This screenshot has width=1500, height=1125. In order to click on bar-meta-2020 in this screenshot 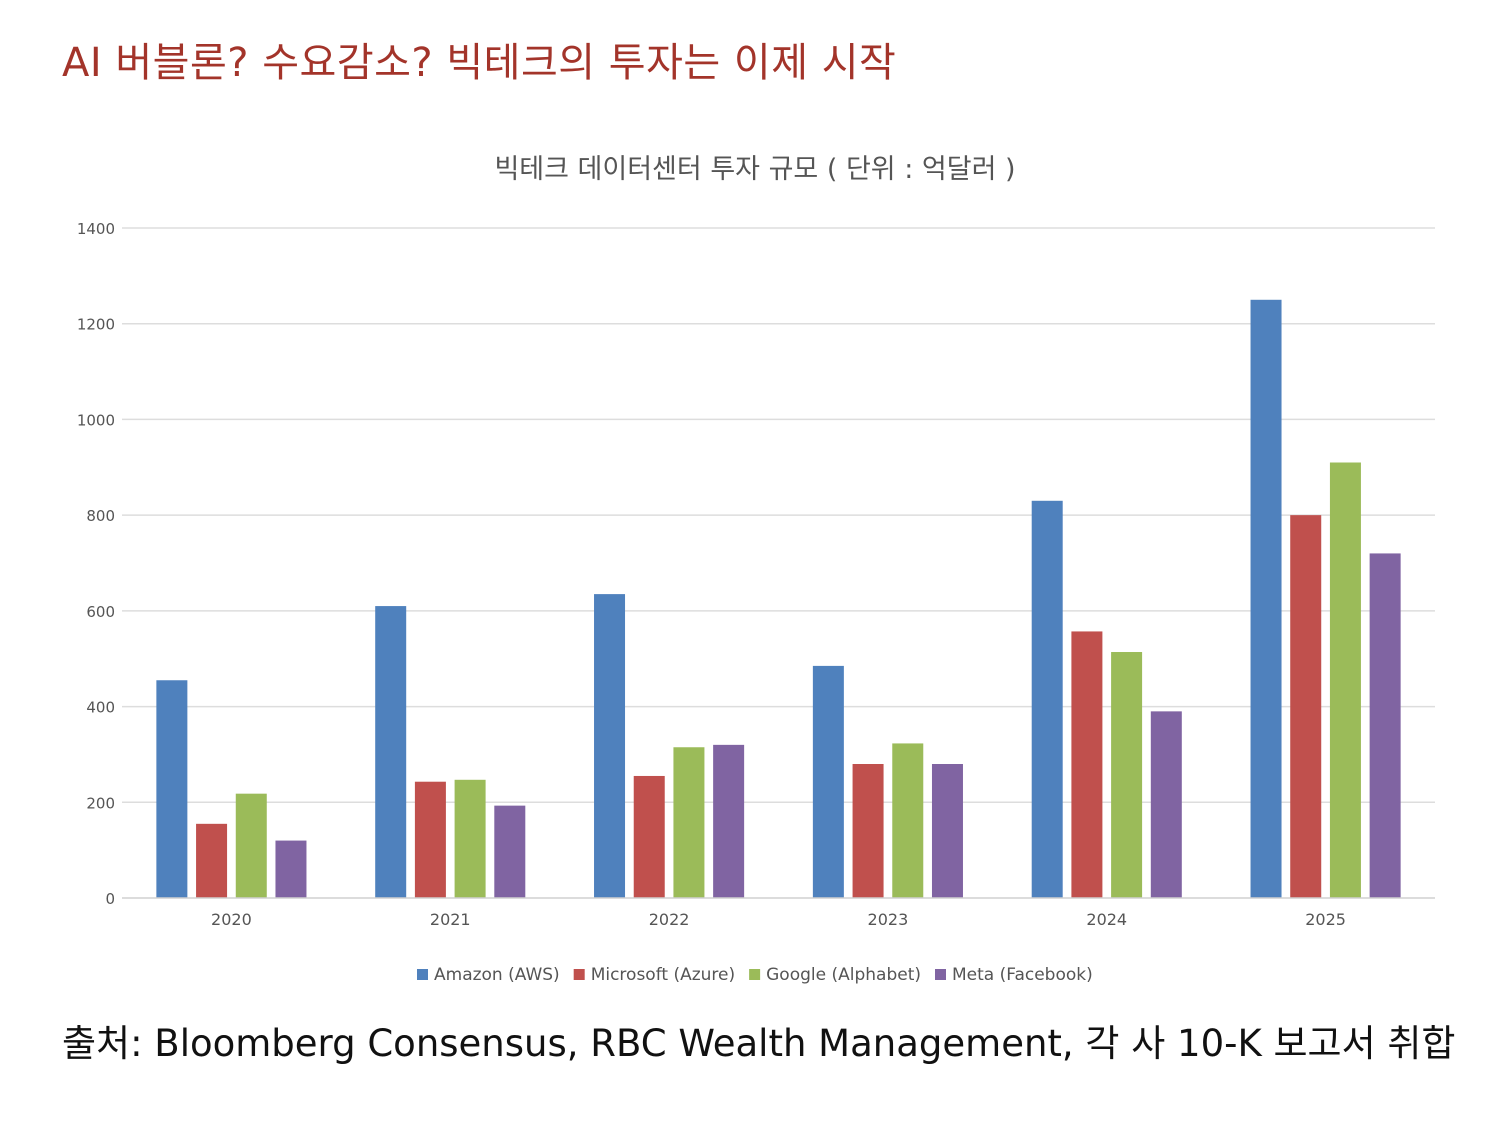, I will do `click(291, 869)`.